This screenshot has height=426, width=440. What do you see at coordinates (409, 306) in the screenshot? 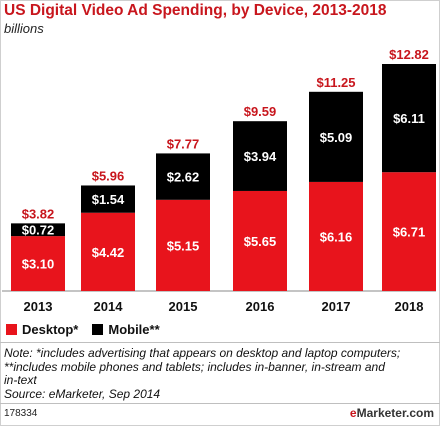
I see `x-tick-label-2018: 2018` at bounding box center [409, 306].